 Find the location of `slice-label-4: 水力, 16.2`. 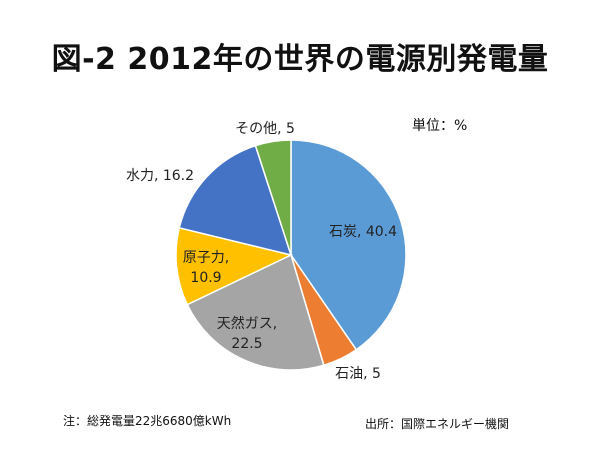

slice-label-4: 水力, 16.2 is located at coordinates (160, 176).